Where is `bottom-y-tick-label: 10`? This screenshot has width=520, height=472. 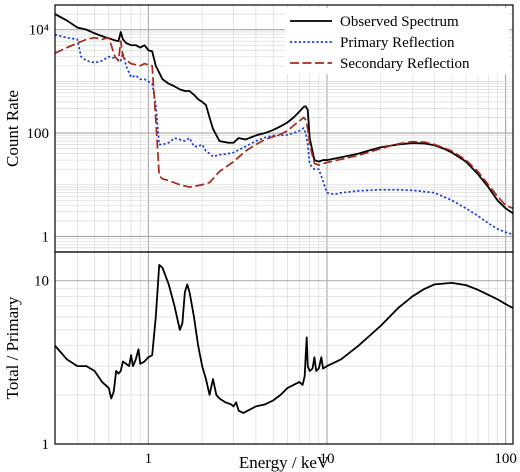
bottom-y-tick-label: 10 is located at coordinates (41, 282).